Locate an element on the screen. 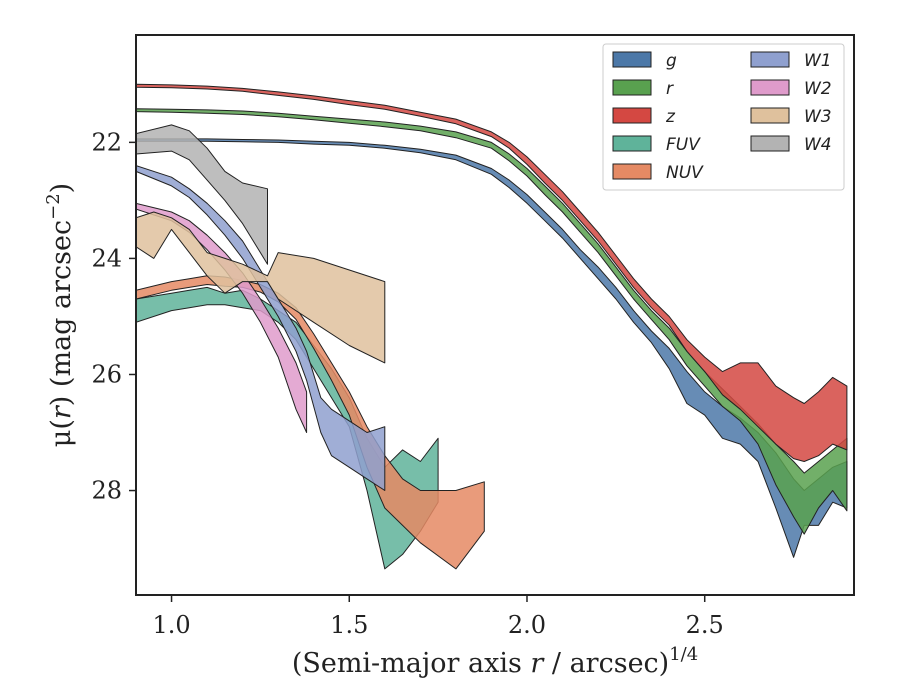 This screenshot has width=900, height=700. y-tick-label: 26 is located at coordinates (106, 374).